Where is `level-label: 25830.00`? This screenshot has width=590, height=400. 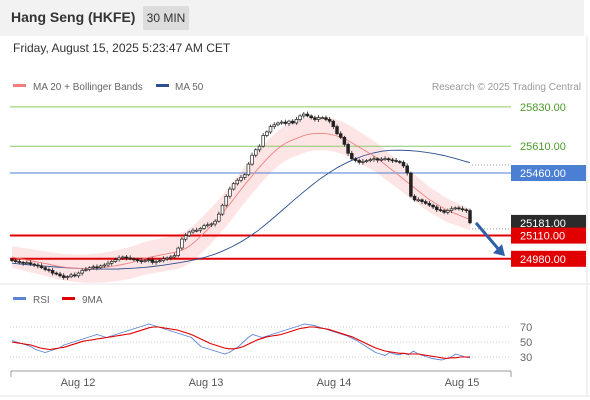
level-label: 25830.00 is located at coordinates (543, 108).